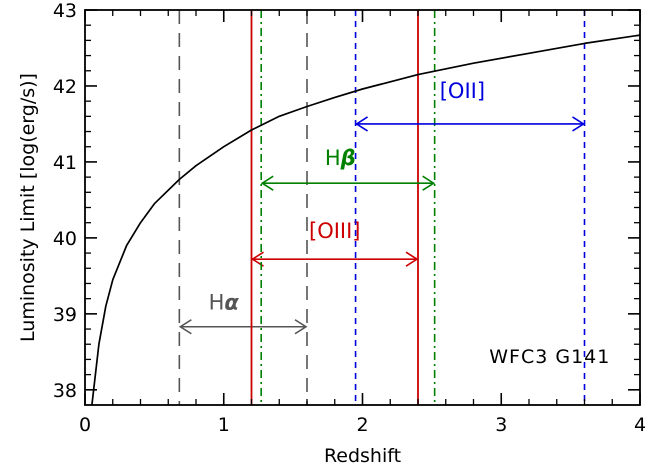  What do you see at coordinates (267, 183) in the screenshot?
I see `line-3-arrowhead-left` at bounding box center [267, 183].